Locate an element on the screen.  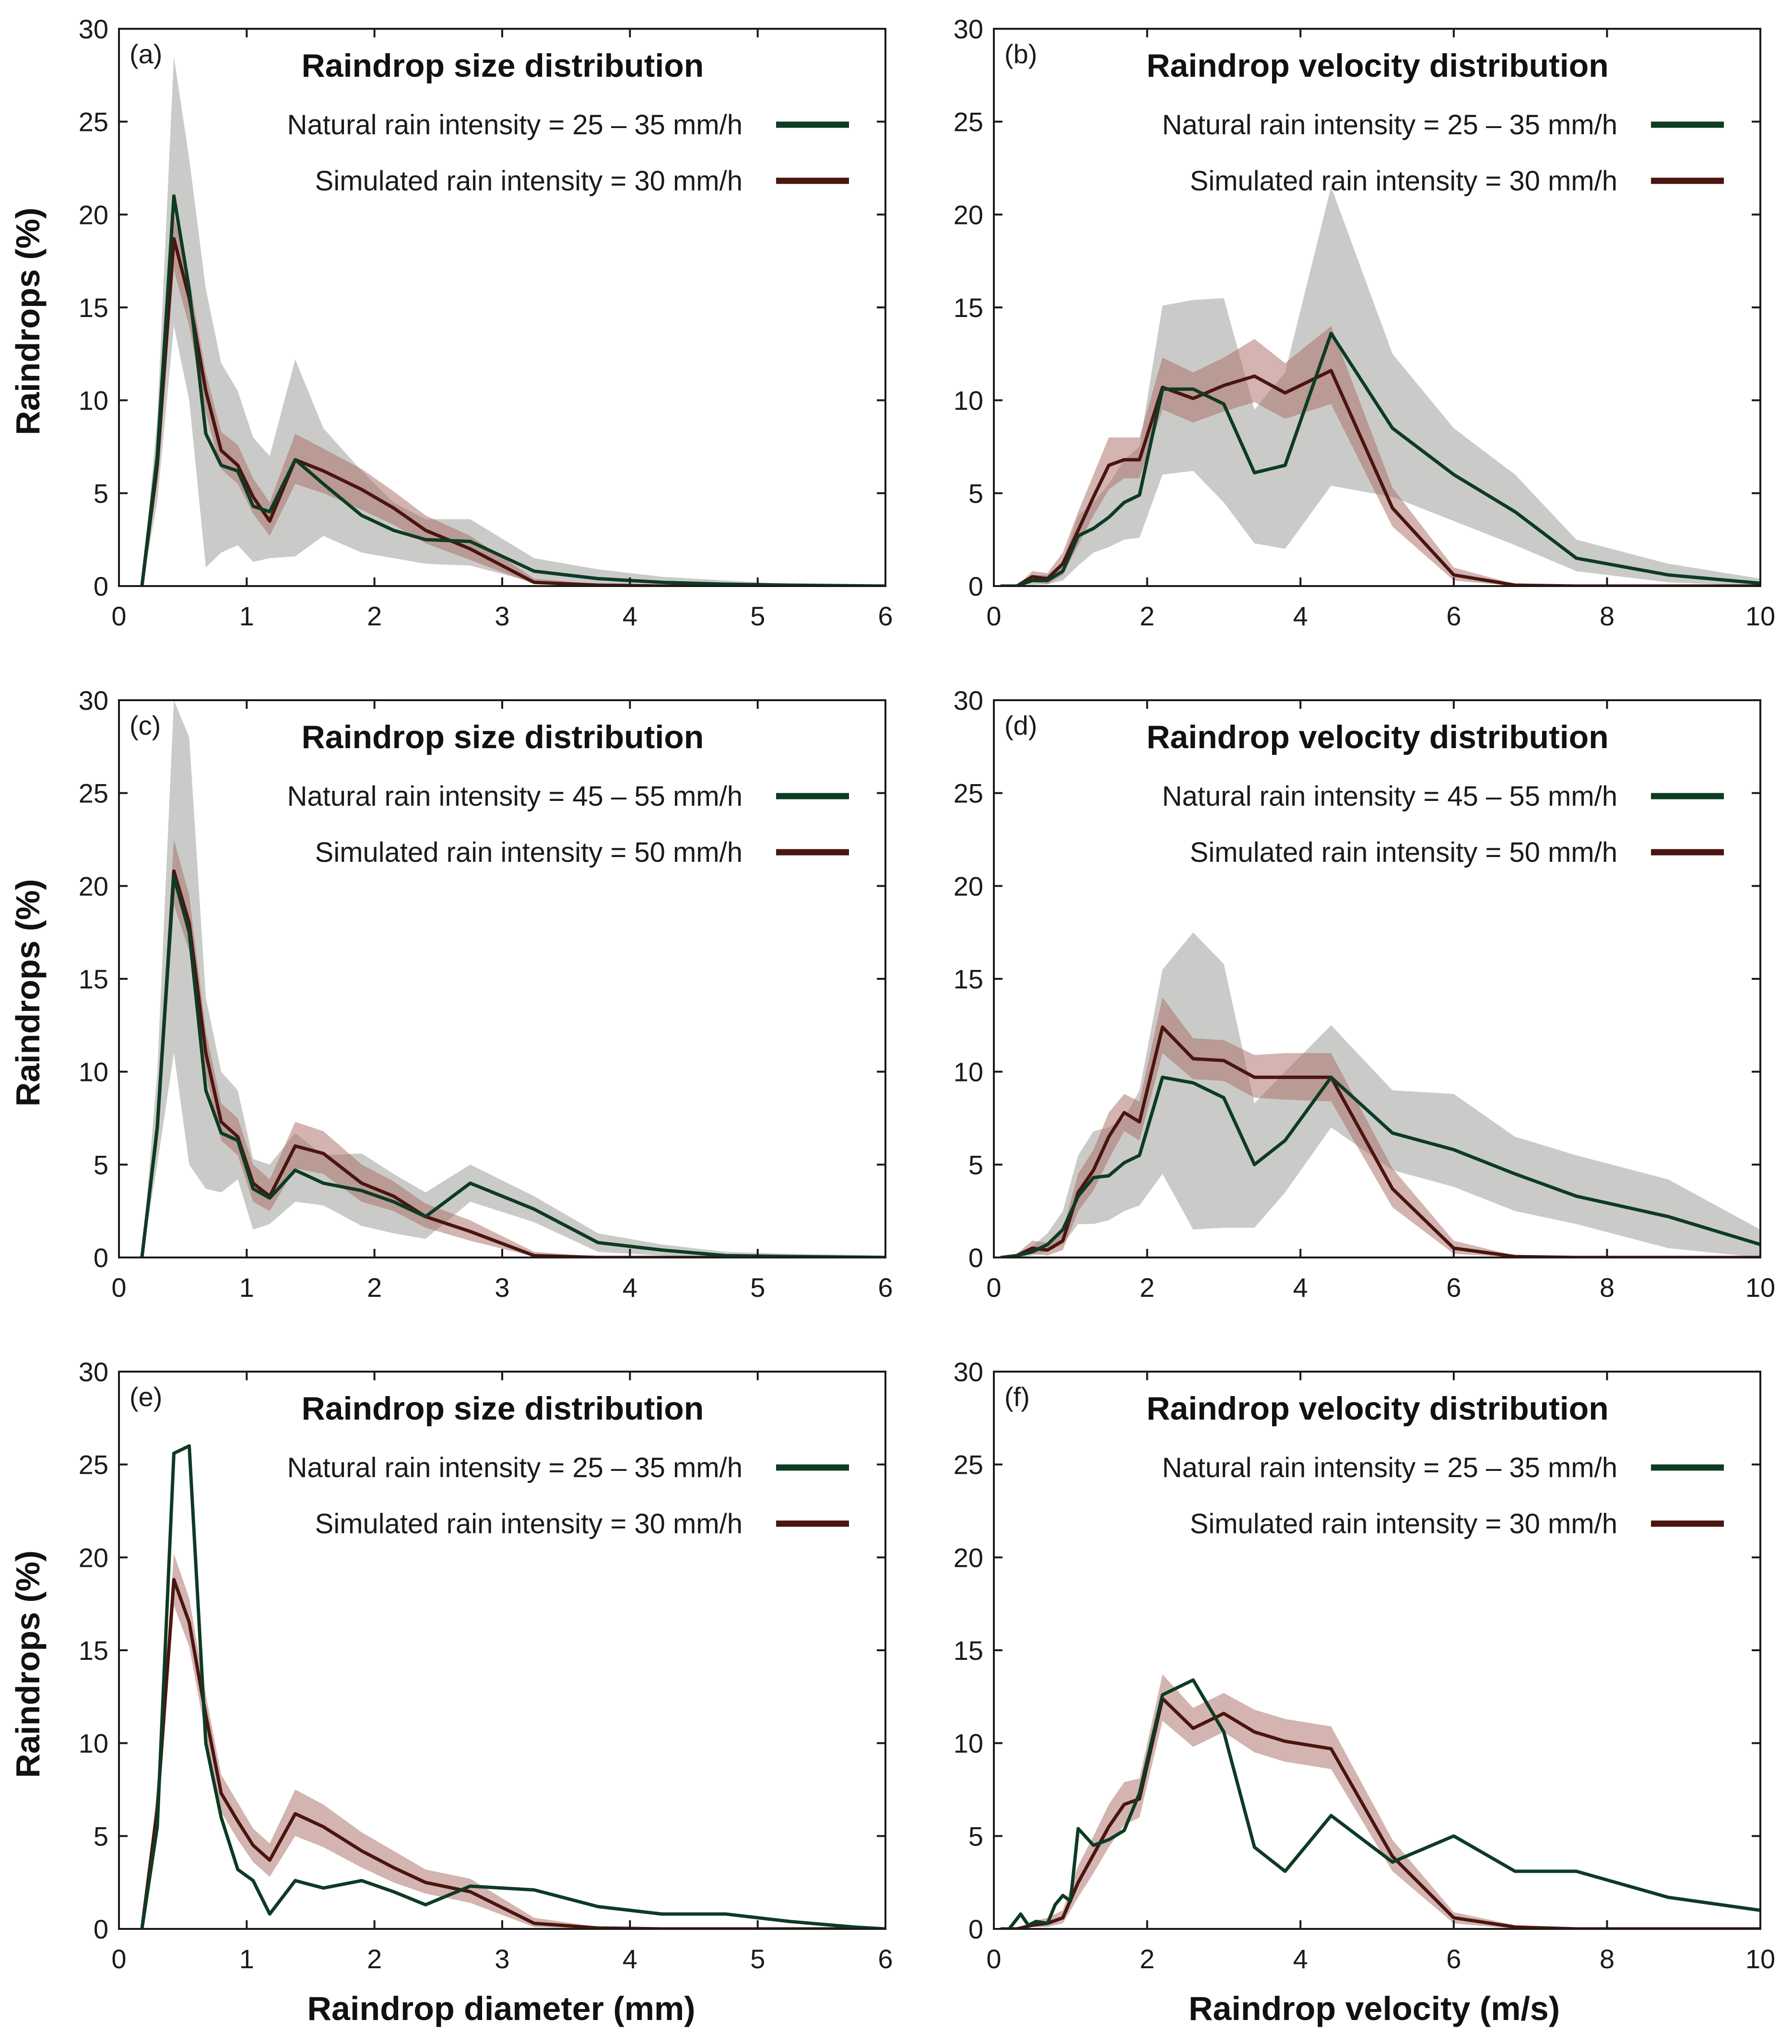
panel-label: (d) is located at coordinates (1020, 725).